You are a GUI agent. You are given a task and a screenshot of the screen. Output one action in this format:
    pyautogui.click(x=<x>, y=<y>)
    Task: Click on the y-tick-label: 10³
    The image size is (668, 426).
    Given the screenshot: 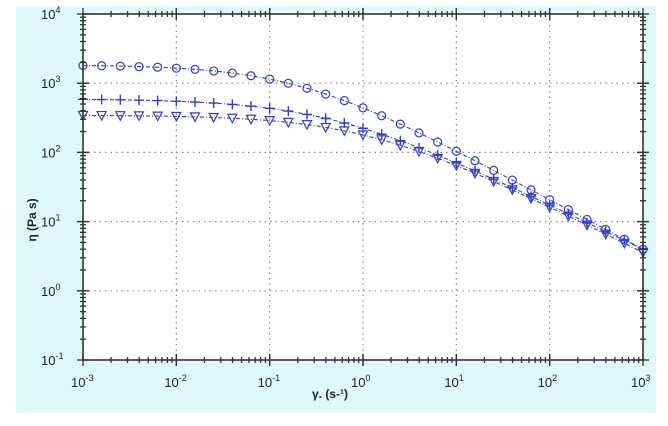 What is the action you would take?
    pyautogui.click(x=50, y=82)
    